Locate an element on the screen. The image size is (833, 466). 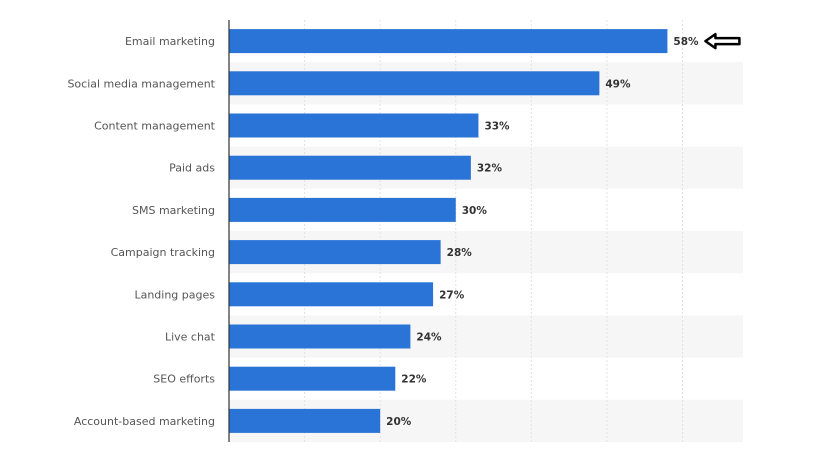
data-label: 24% is located at coordinates (429, 338).